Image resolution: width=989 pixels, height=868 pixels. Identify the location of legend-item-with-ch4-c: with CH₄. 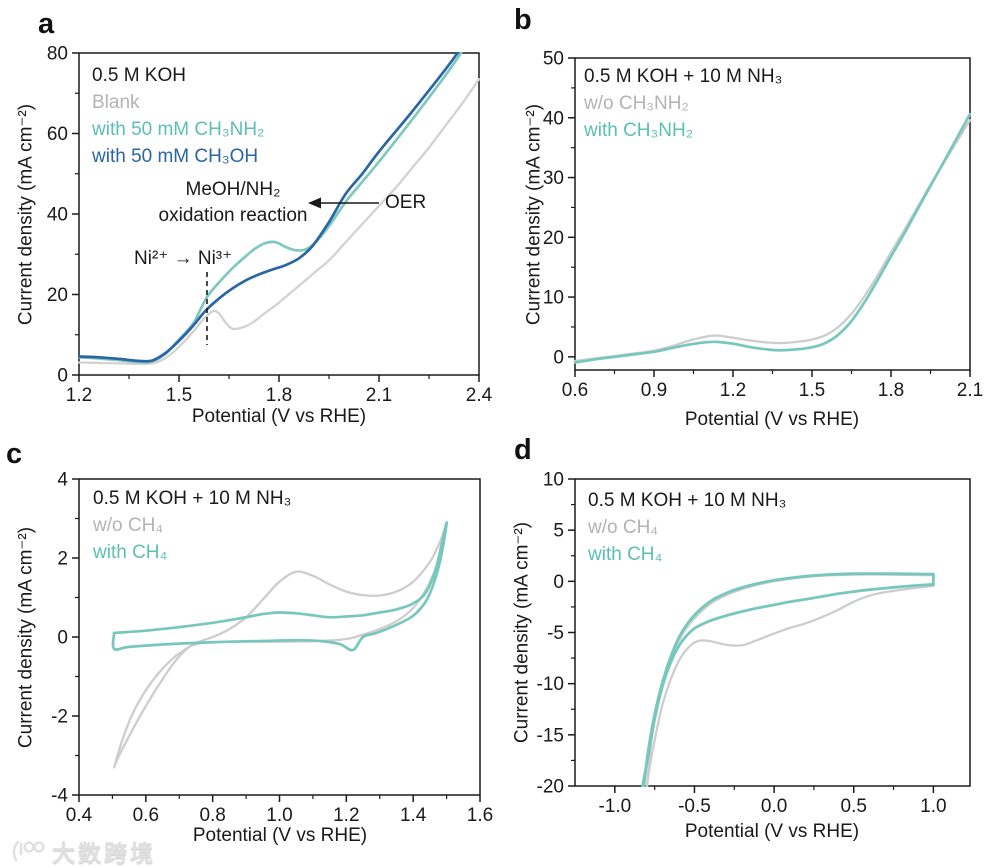
(130, 552).